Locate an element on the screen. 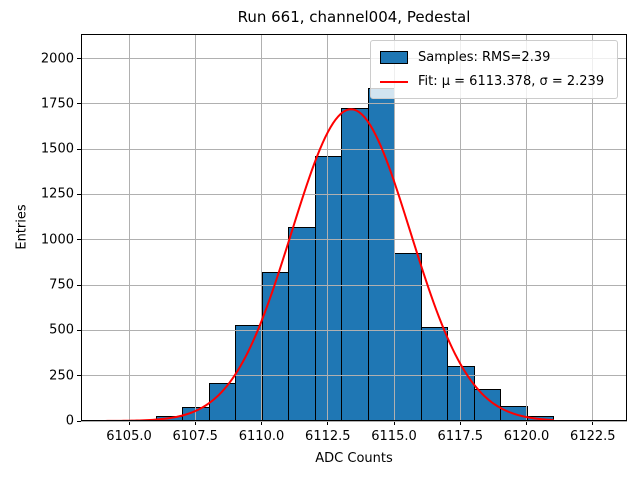 This screenshot has width=640, height=480. y-tick-label: 0 is located at coordinates (69, 421).